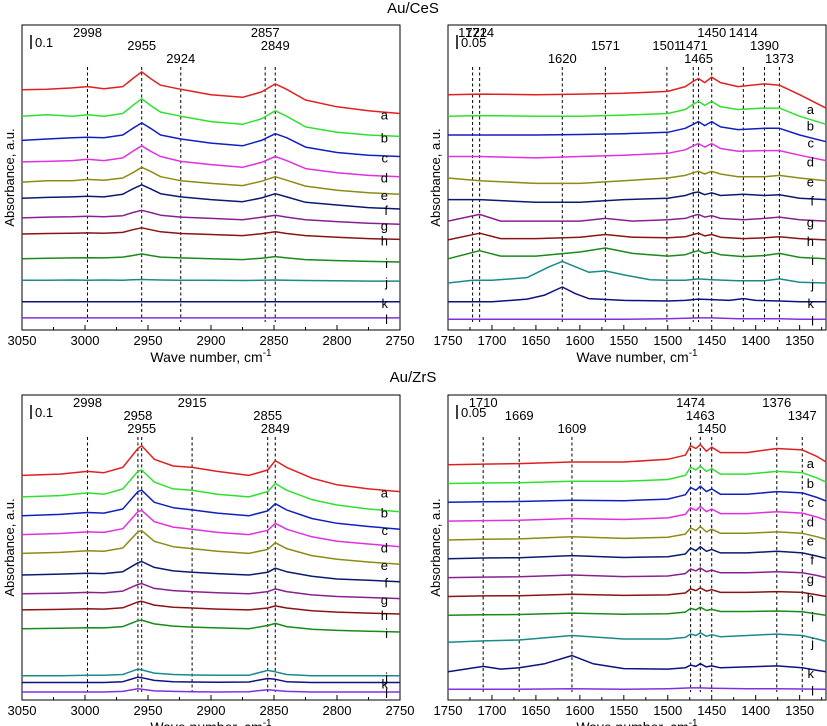  I want to click on peak-label: 2855, so click(267, 415).